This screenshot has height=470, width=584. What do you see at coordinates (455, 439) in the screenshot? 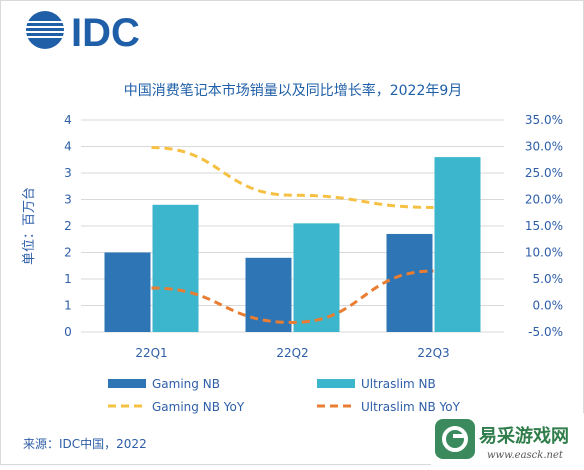
I see `watermark-logo-icon` at bounding box center [455, 439].